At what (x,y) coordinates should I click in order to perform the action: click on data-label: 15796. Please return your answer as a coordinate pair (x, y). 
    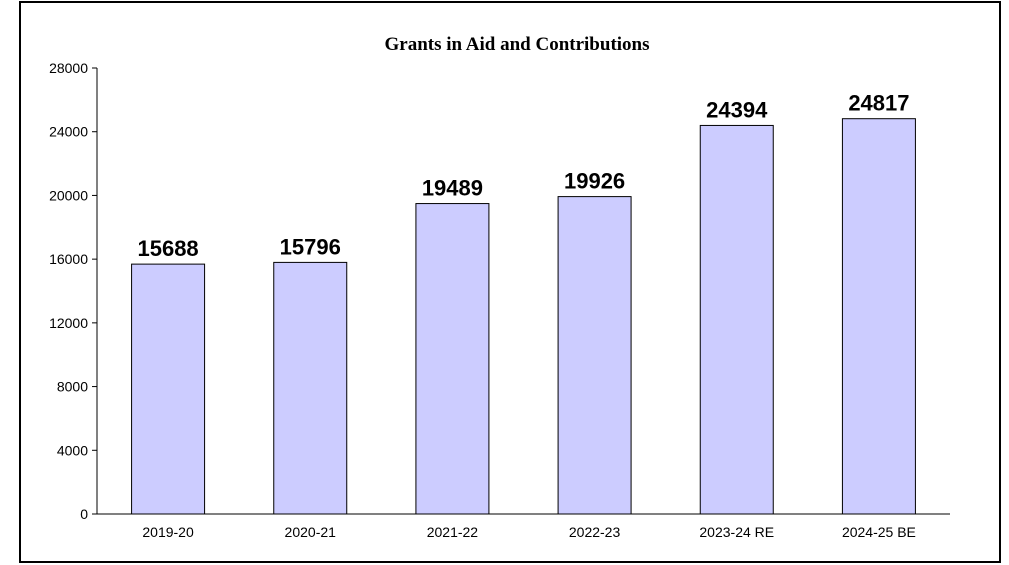
    Looking at the image, I should click on (310, 246).